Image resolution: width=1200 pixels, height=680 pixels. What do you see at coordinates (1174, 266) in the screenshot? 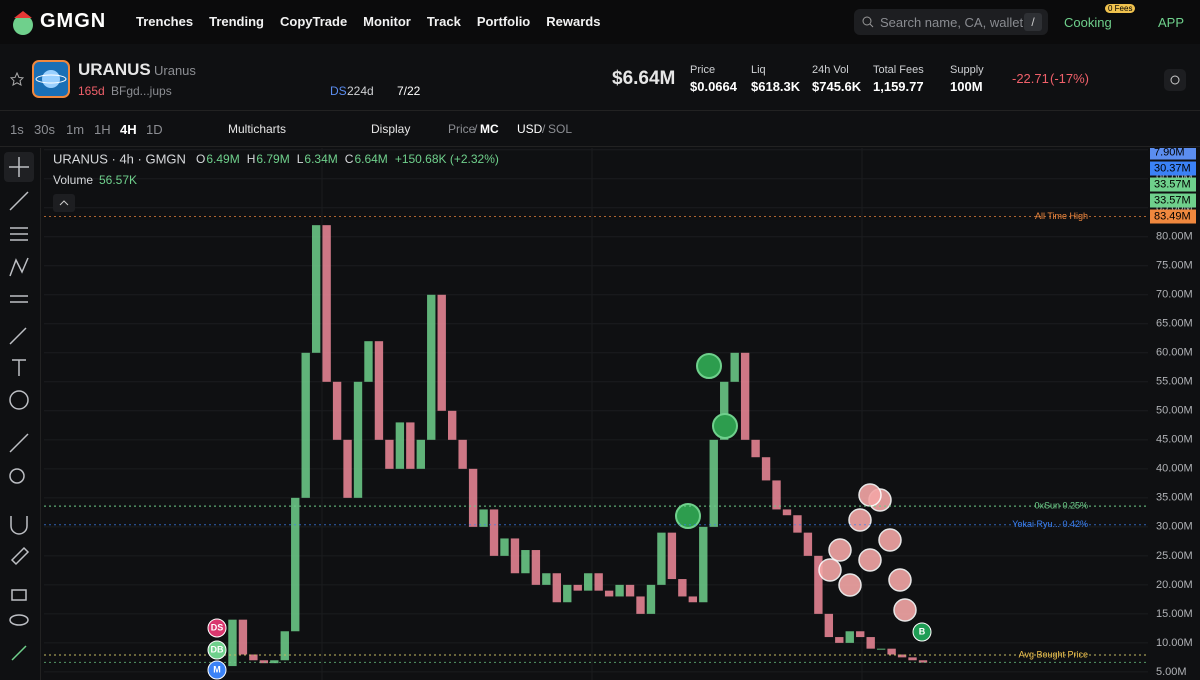
I see `y-tick-label: 75.00M` at bounding box center [1174, 266].